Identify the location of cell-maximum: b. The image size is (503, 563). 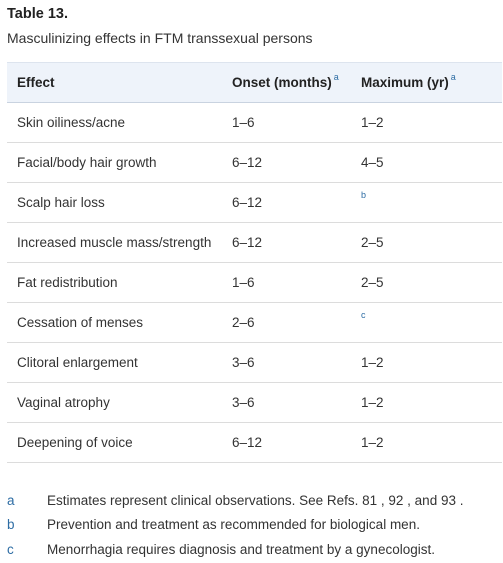
(429, 203).